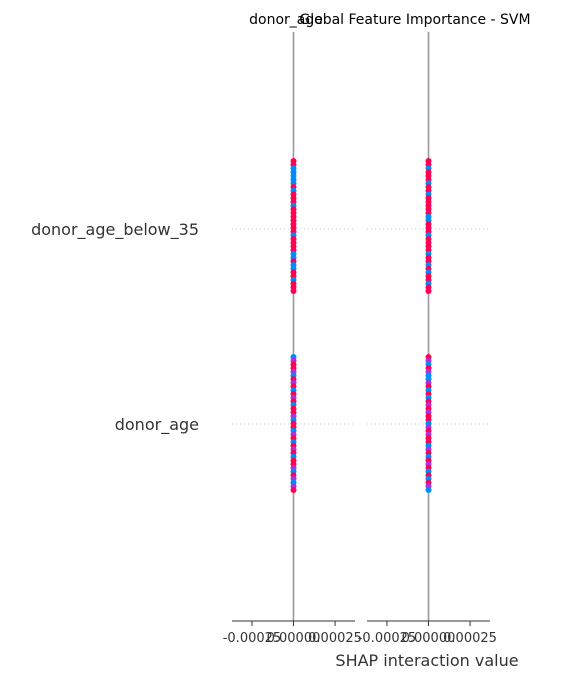 The width and height of the screenshot is (574, 680). I want to click on feature-label: donor_age_below_35, so click(115, 230).